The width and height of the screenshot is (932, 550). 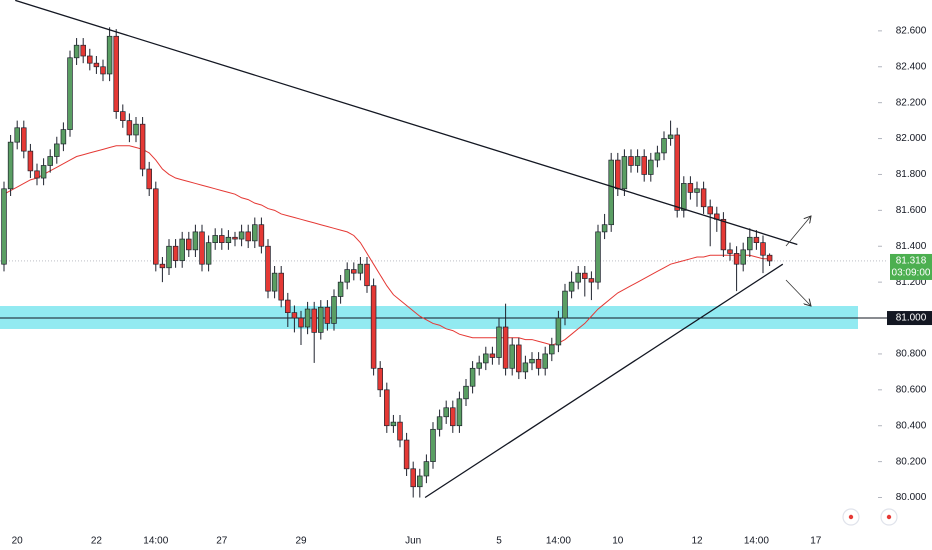 What do you see at coordinates (911, 174) in the screenshot?
I see `y-tick-label: 81.800` at bounding box center [911, 174].